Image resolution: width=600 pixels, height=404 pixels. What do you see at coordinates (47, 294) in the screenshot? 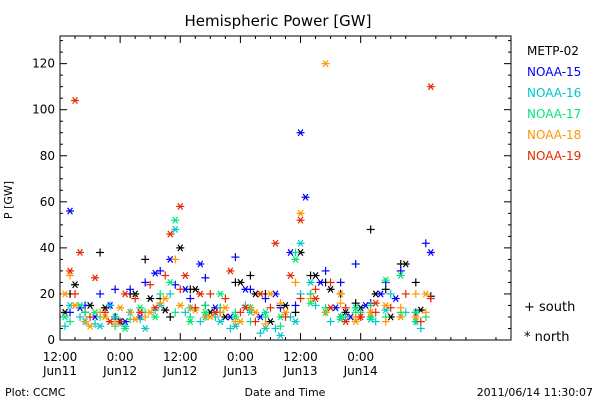
I see `y-tick-label: 20` at bounding box center [47, 294].